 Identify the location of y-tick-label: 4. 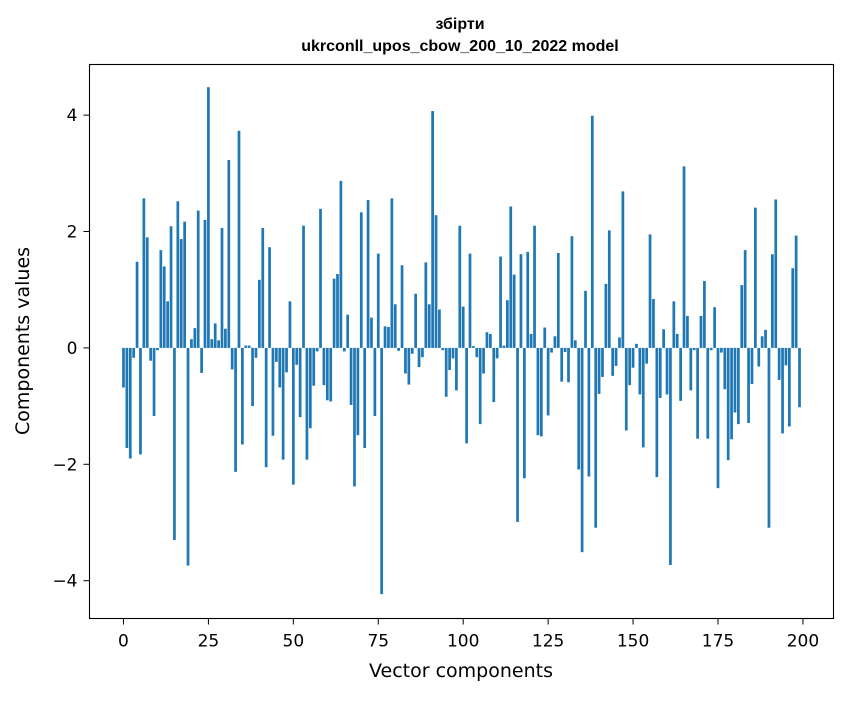
(72, 116).